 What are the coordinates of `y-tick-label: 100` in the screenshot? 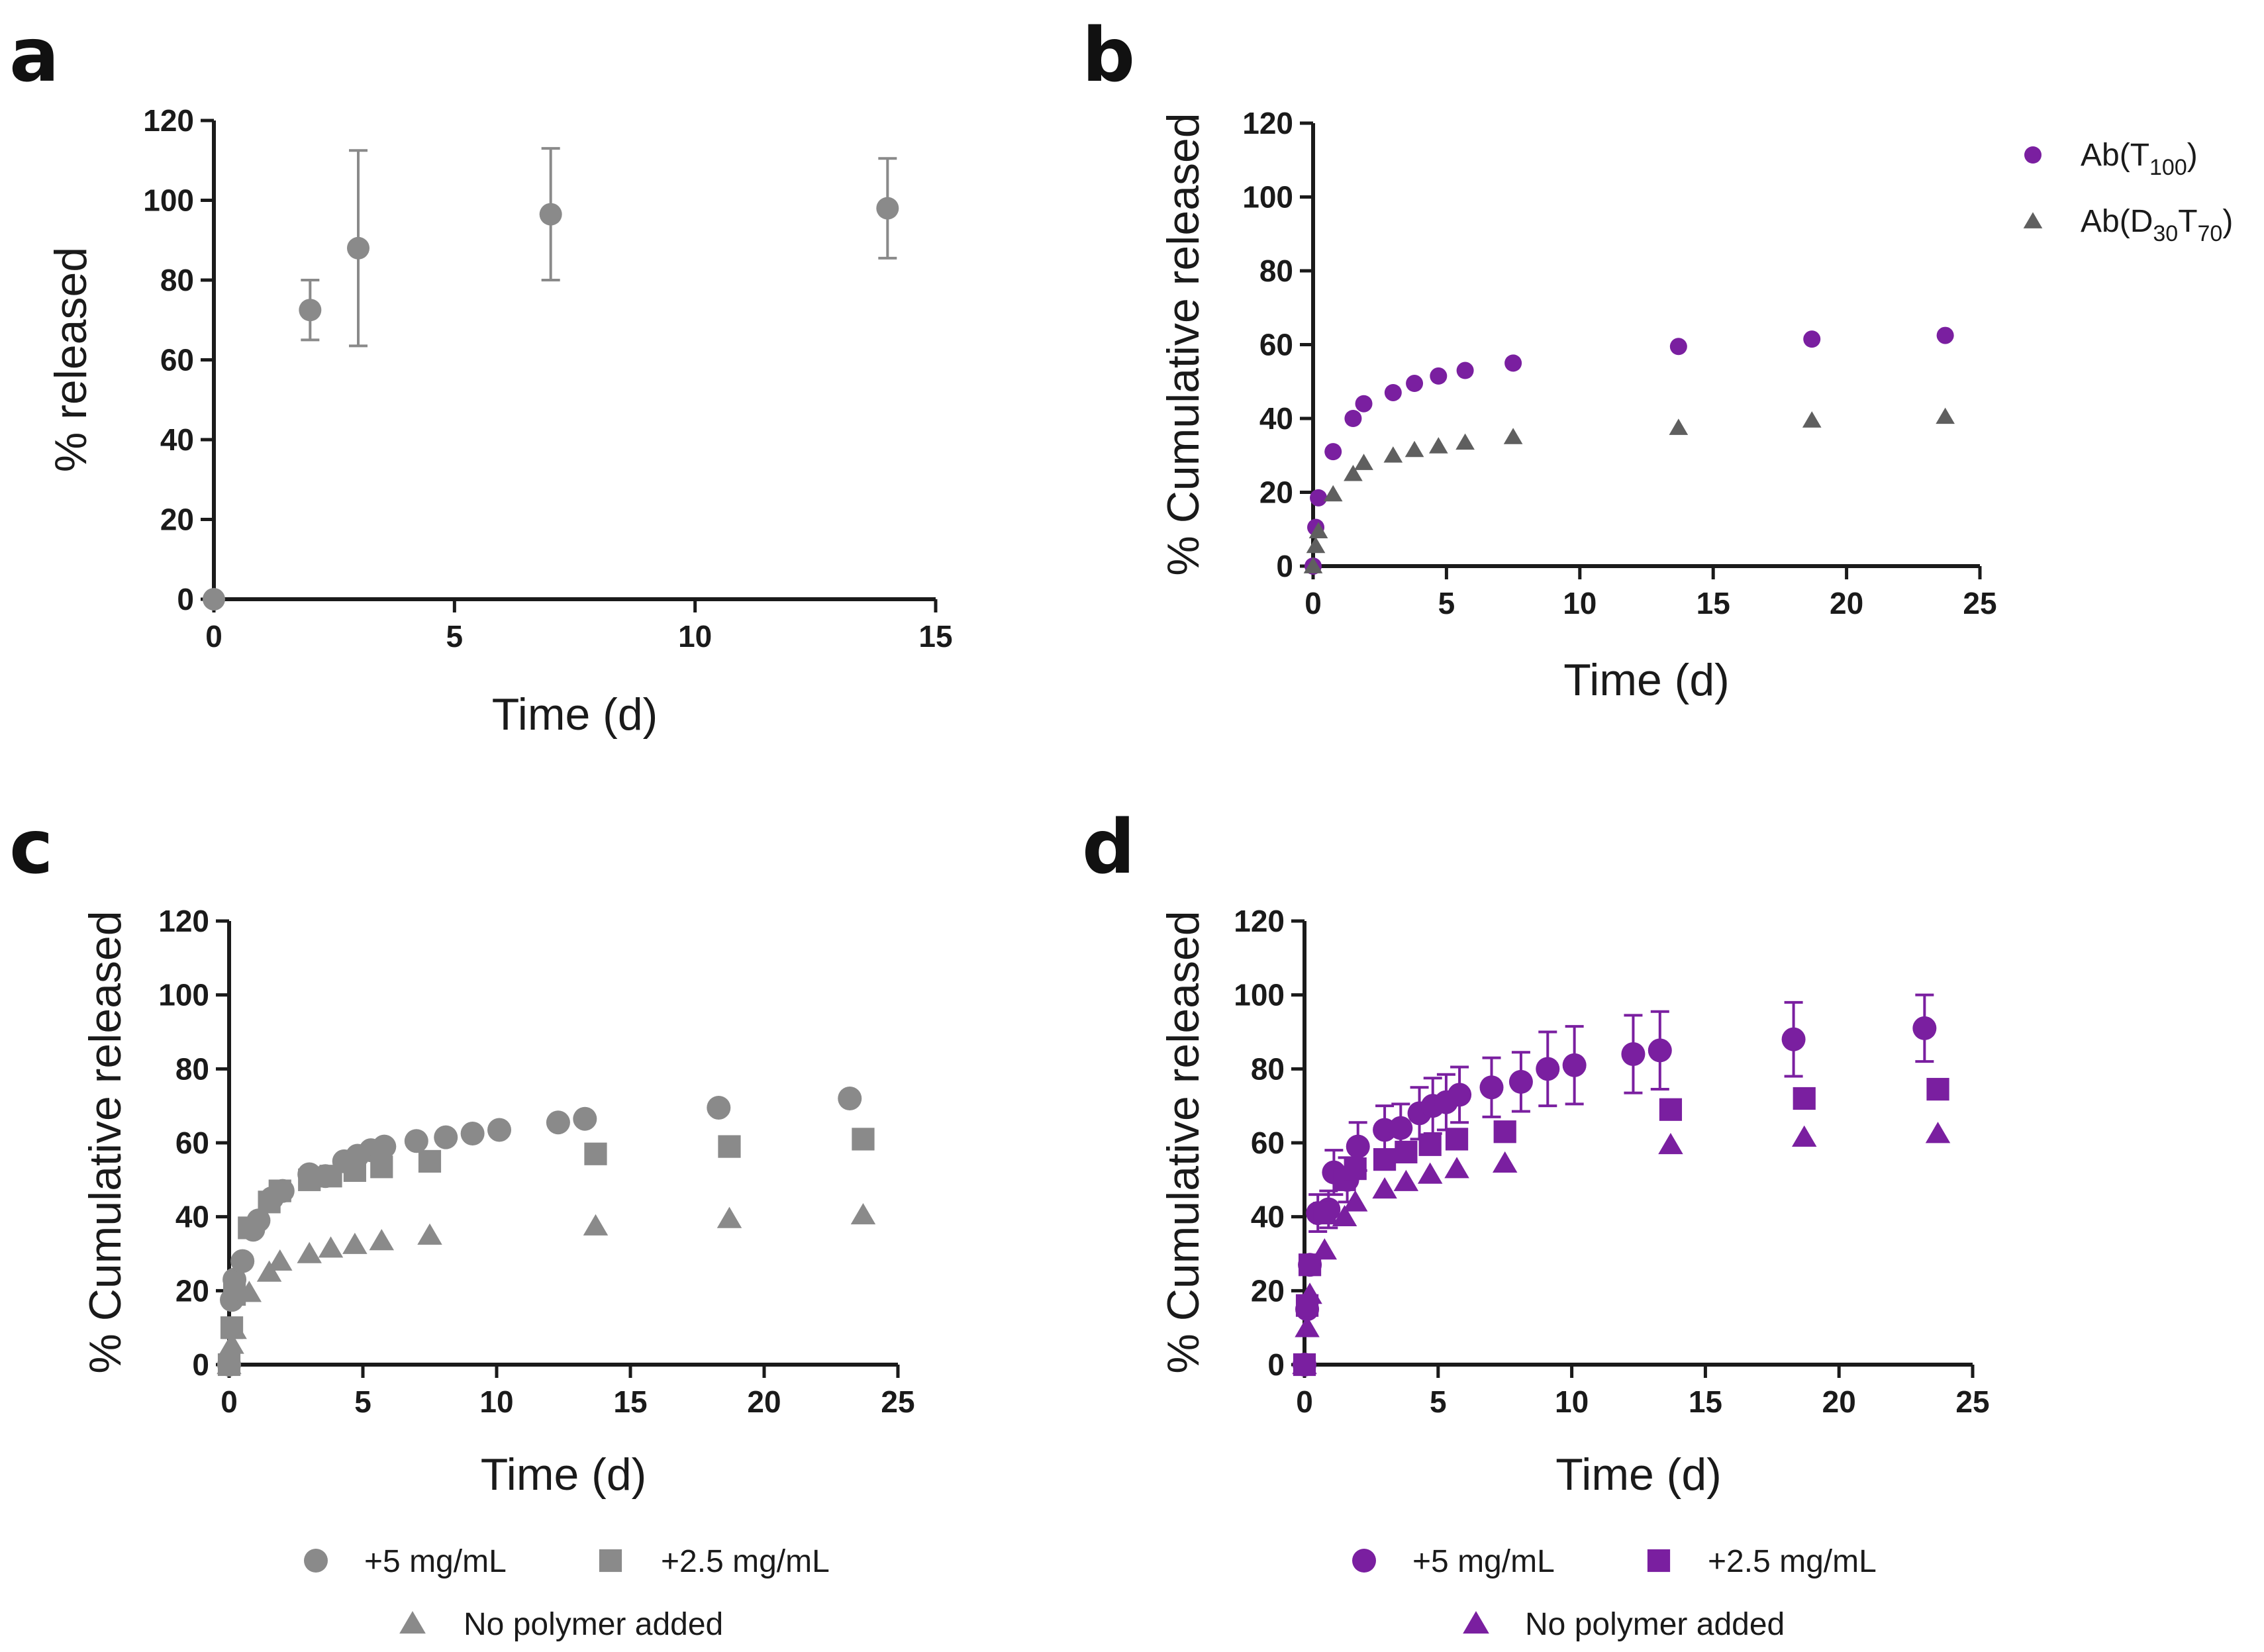 It's located at (1267, 197).